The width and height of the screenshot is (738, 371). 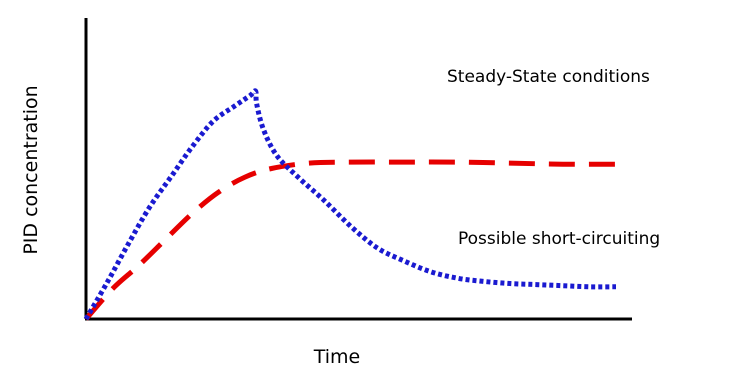 What do you see at coordinates (337, 357) in the screenshot?
I see `x-axis-title: Time` at bounding box center [337, 357].